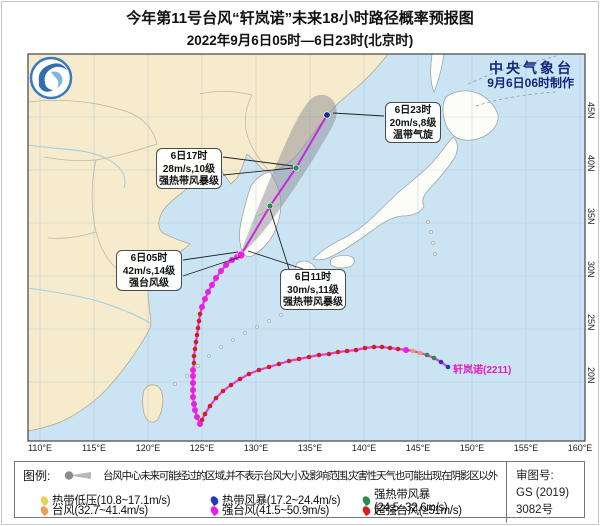 This screenshot has width=600, height=526. Describe the element at coordinates (94, 448) in the screenshot. I see `lon-tick-label: 115°E` at that location.